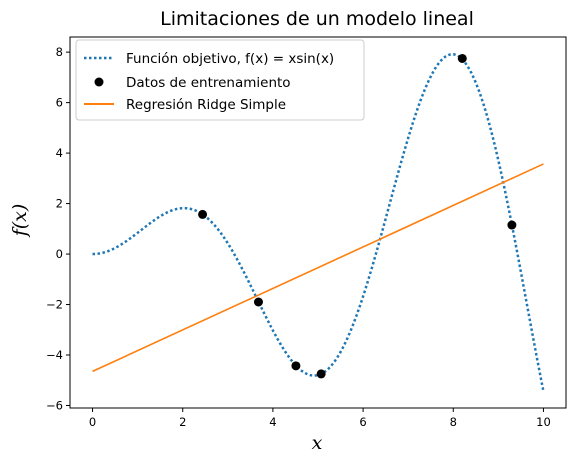  Describe the element at coordinates (182, 422) in the screenshot. I see `x-tick-label: 2` at that location.